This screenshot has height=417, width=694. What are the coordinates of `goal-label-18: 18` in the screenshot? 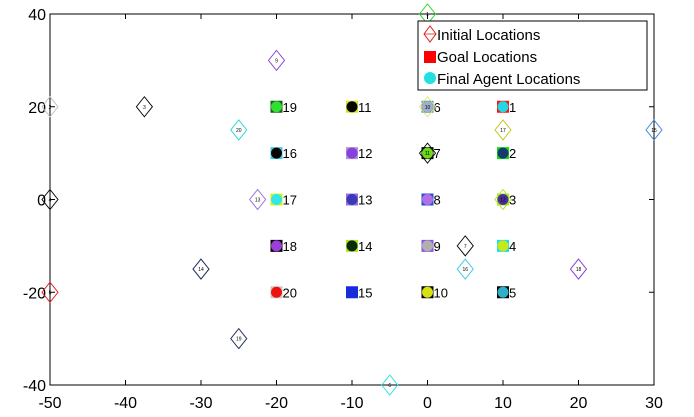 It's located at (290, 246).